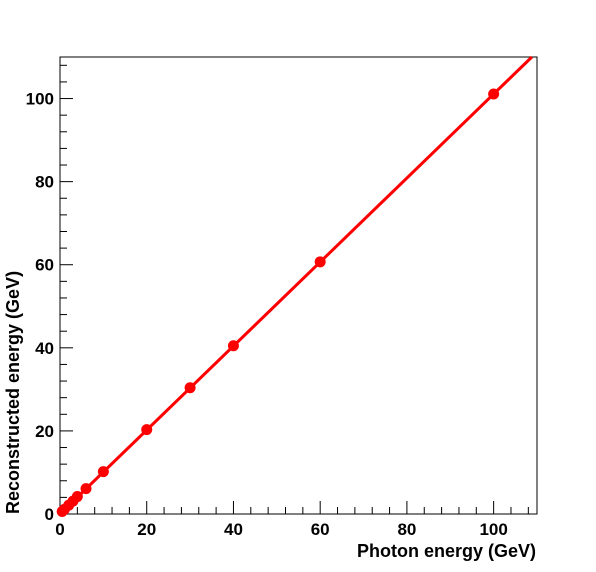 This screenshot has width=596, height=572. What do you see at coordinates (44, 265) in the screenshot?
I see `y-tick-label: 60` at bounding box center [44, 265].